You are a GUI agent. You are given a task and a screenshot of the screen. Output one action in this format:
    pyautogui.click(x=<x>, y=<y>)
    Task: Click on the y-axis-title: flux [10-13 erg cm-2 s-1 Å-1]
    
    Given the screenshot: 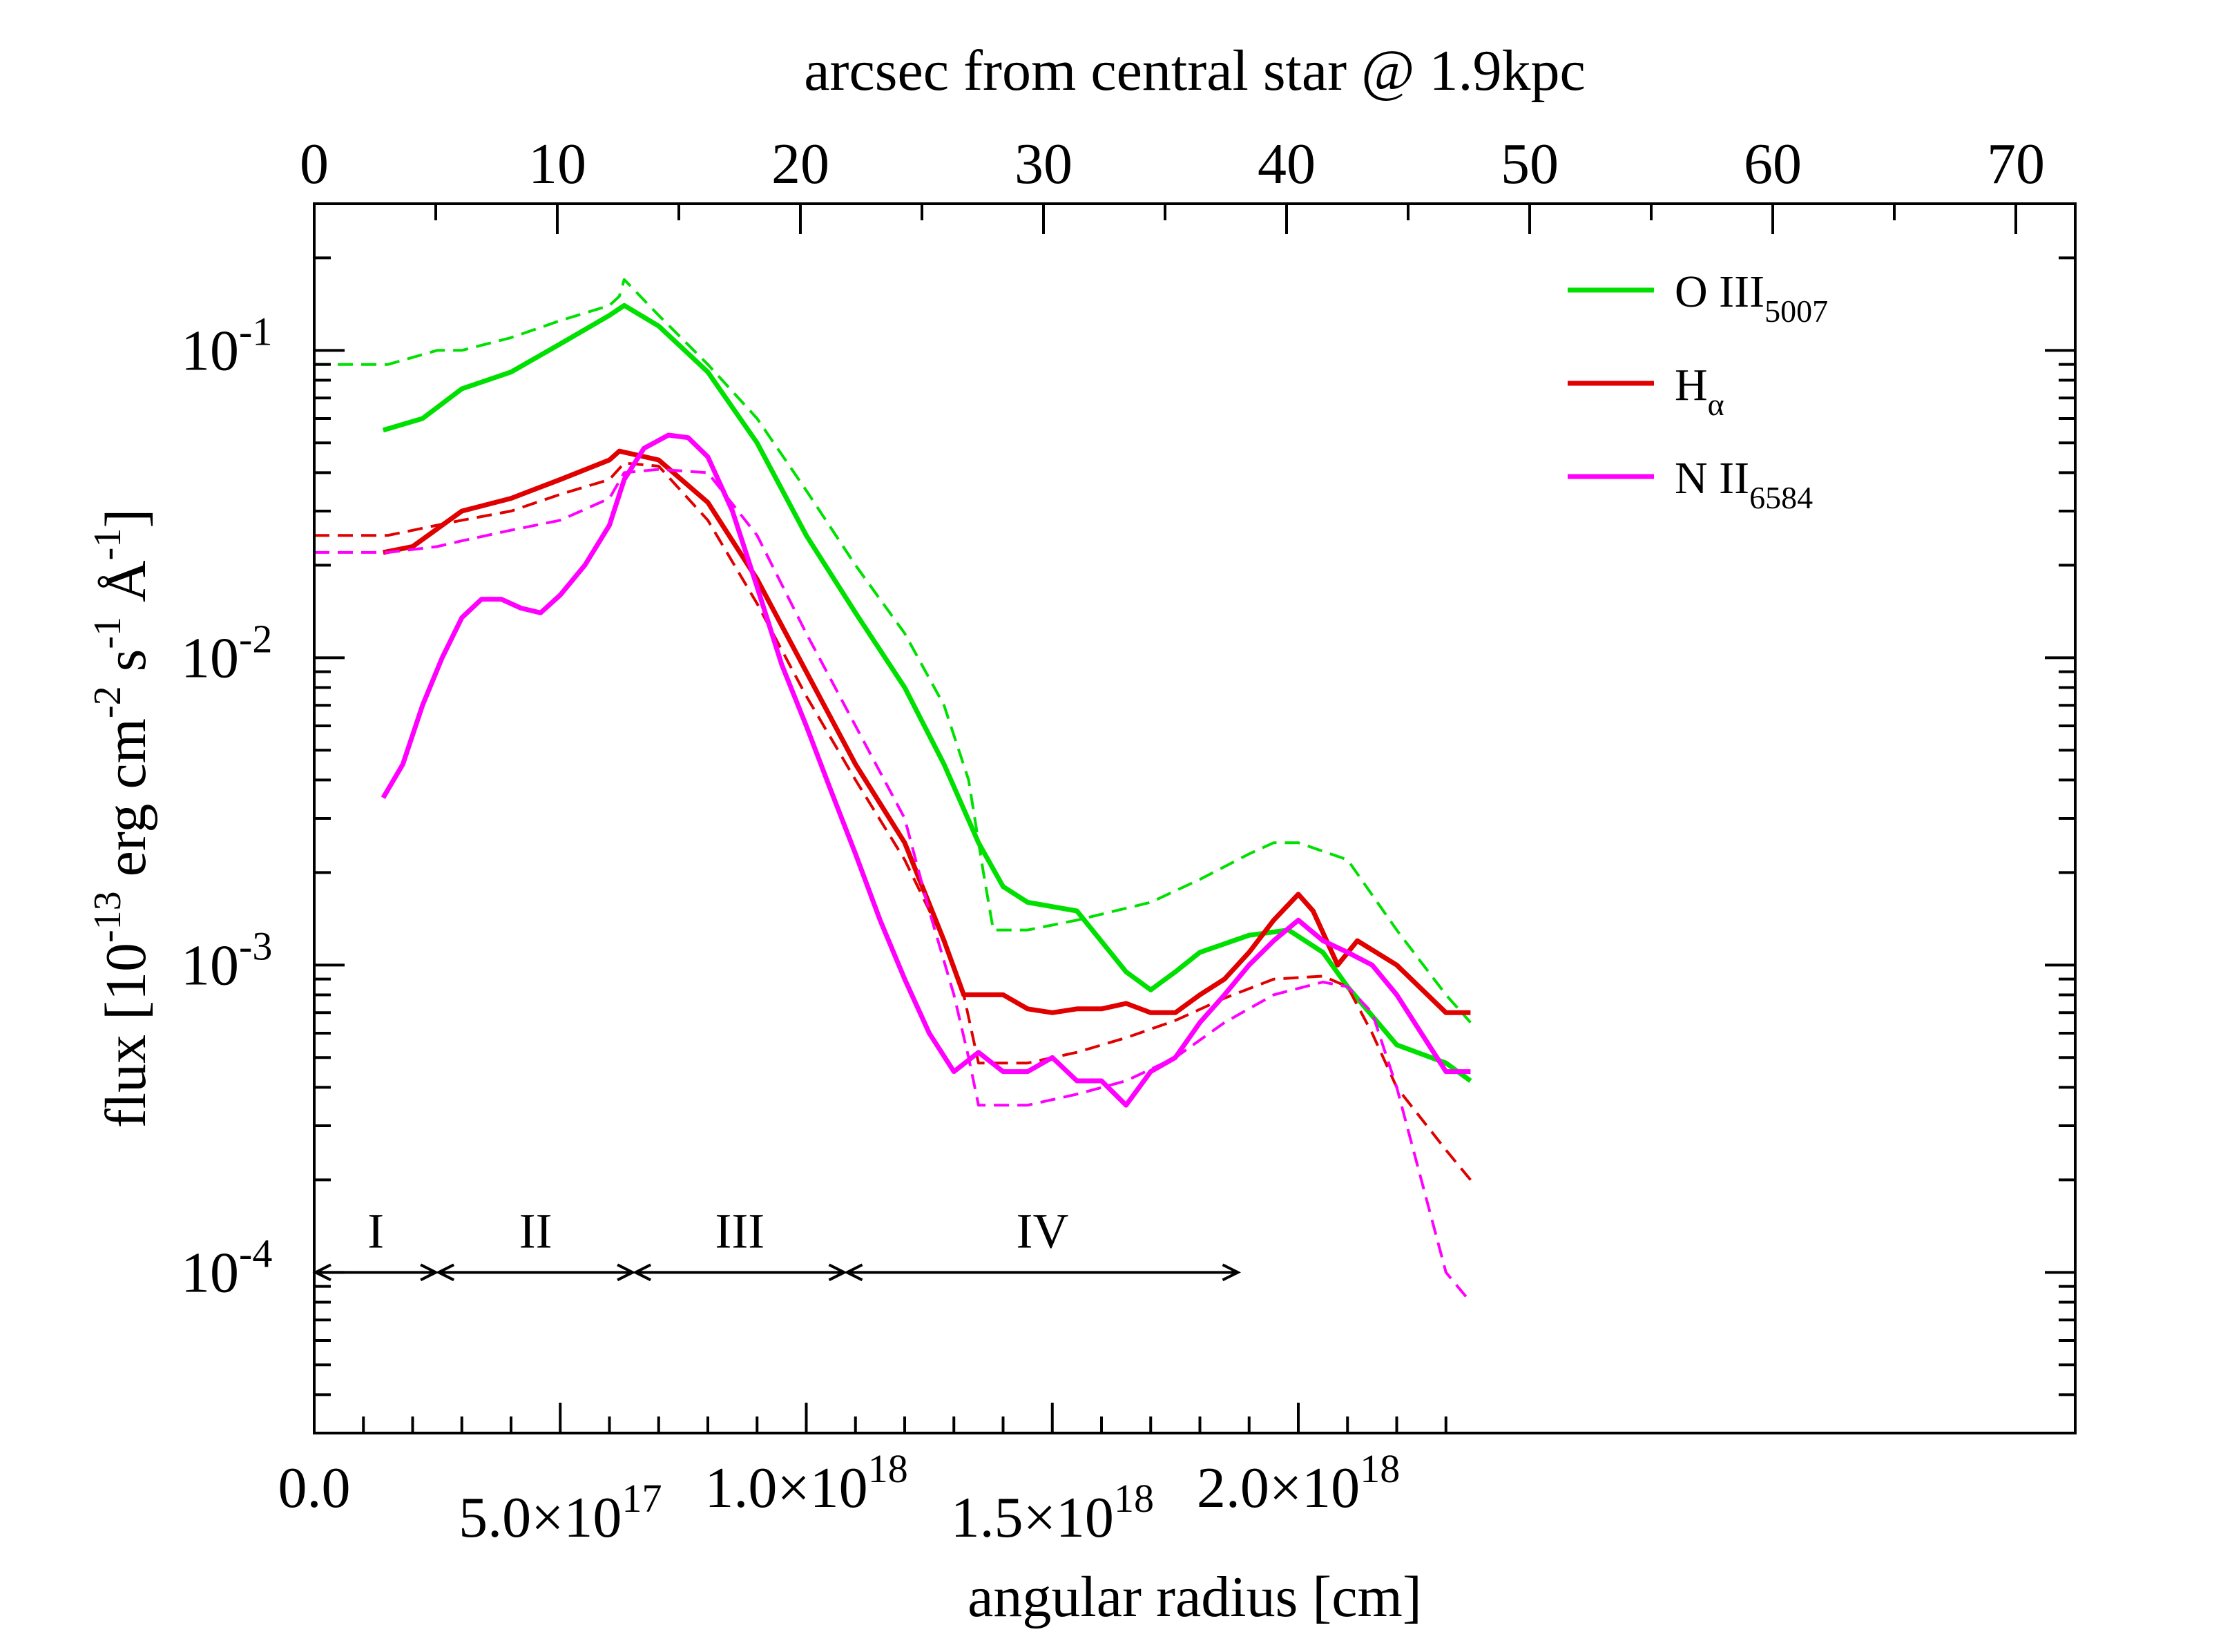 What is the action you would take?
    pyautogui.click(x=122, y=818)
    